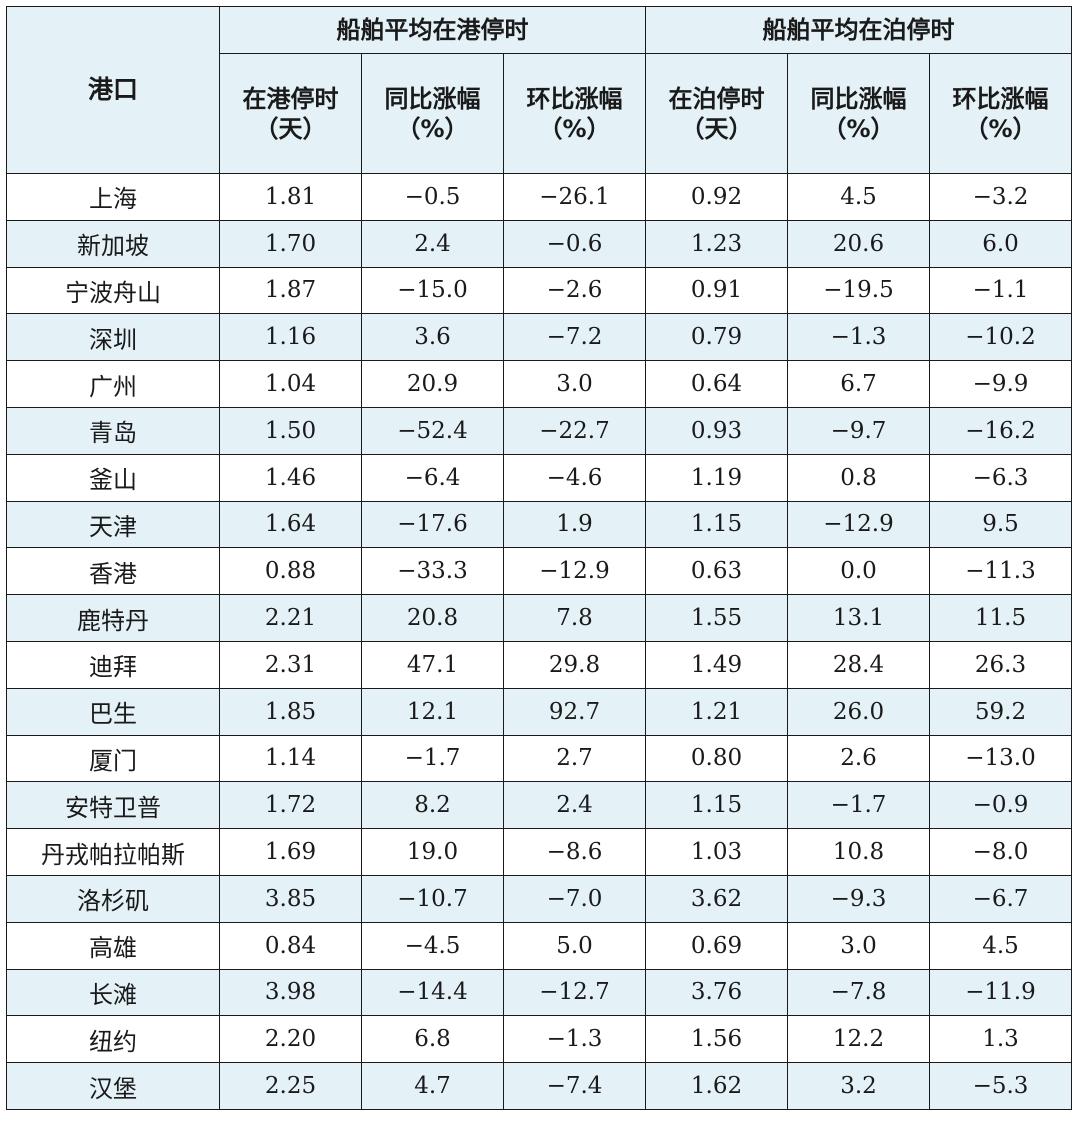 The width and height of the screenshot is (1080, 1134). I want to click on subheader-berth-mom: 环比涨幅 （%）, so click(1000, 113).